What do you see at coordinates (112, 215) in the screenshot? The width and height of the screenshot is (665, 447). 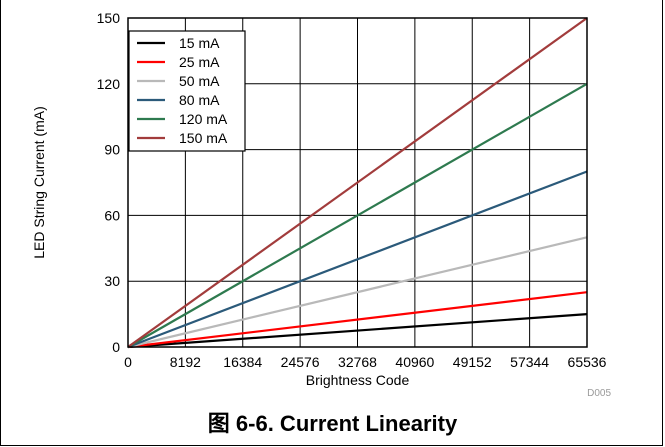 I see `y-tick-label: 60` at bounding box center [112, 215].